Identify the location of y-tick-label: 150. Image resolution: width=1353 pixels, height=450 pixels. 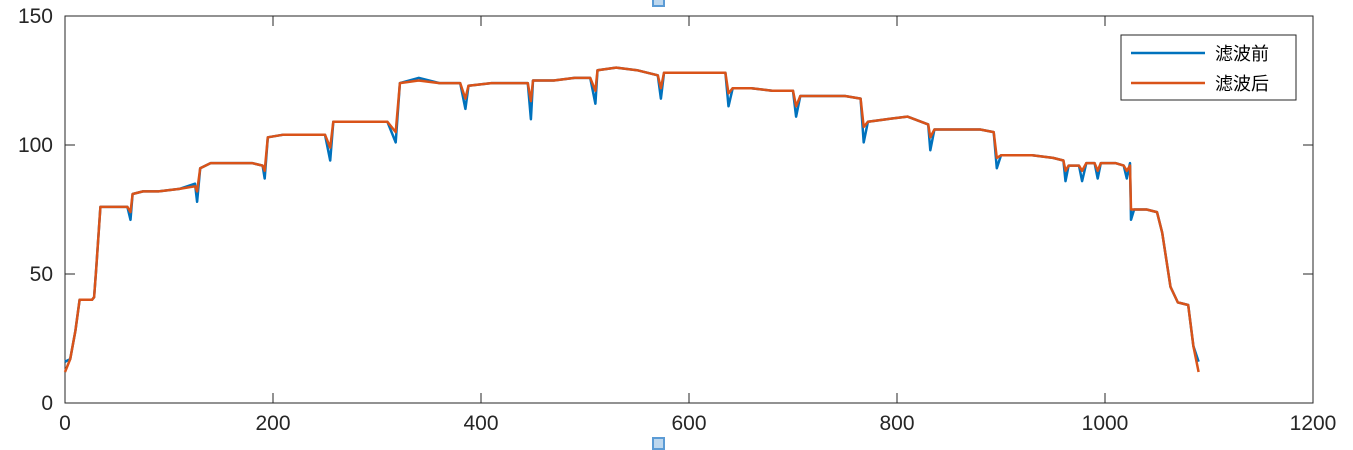
(35, 16).